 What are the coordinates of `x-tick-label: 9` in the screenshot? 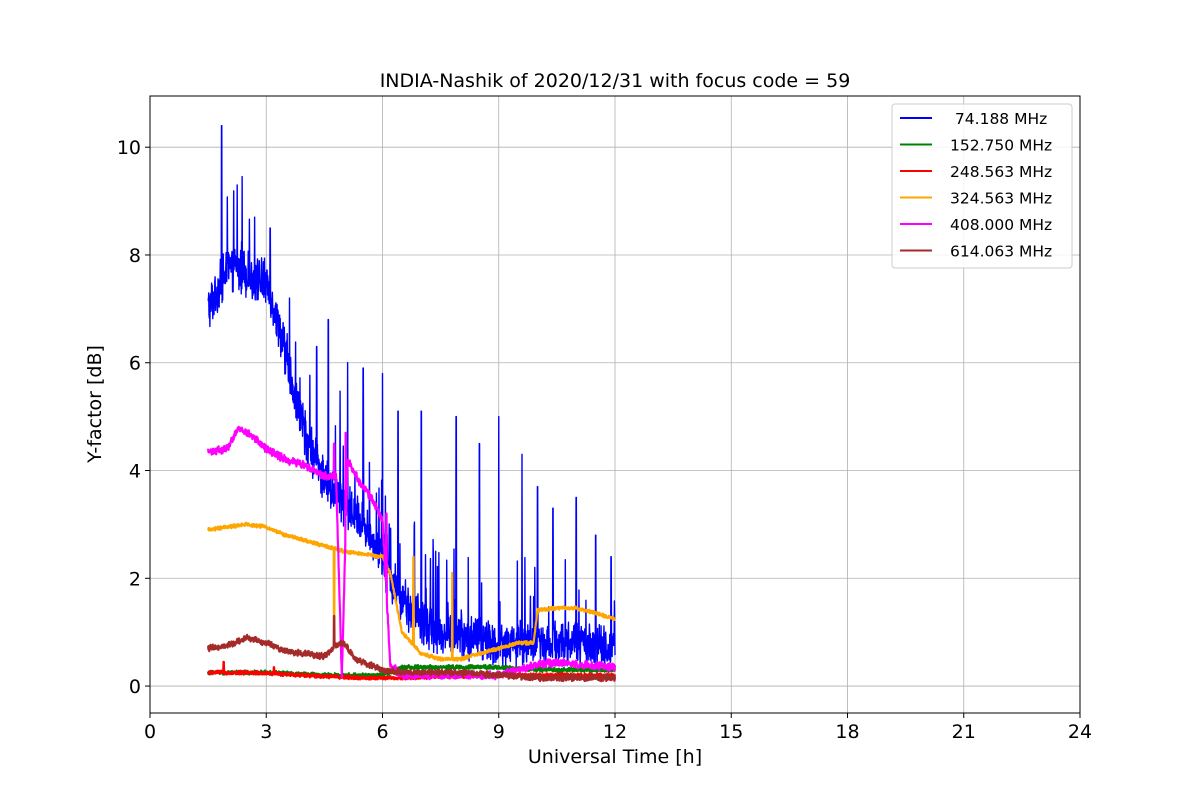 It's located at (499, 732).